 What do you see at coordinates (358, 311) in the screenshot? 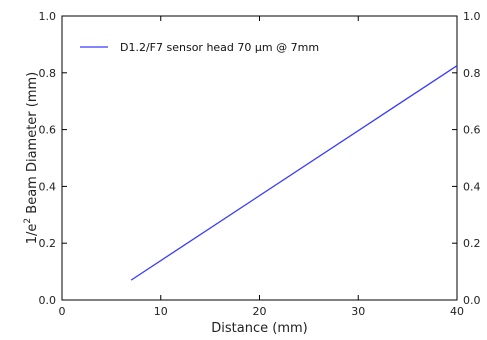
I see `x-tick-label: 30` at bounding box center [358, 311].